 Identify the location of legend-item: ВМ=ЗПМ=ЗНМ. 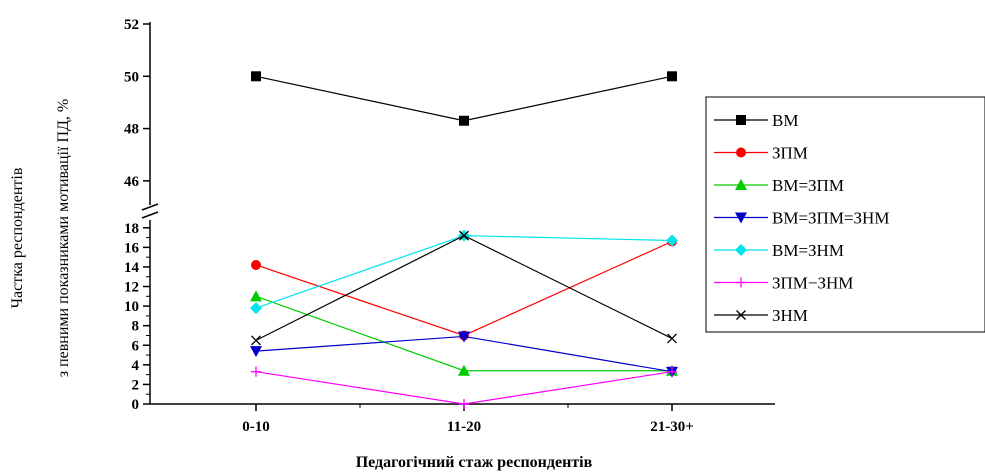
(801, 218).